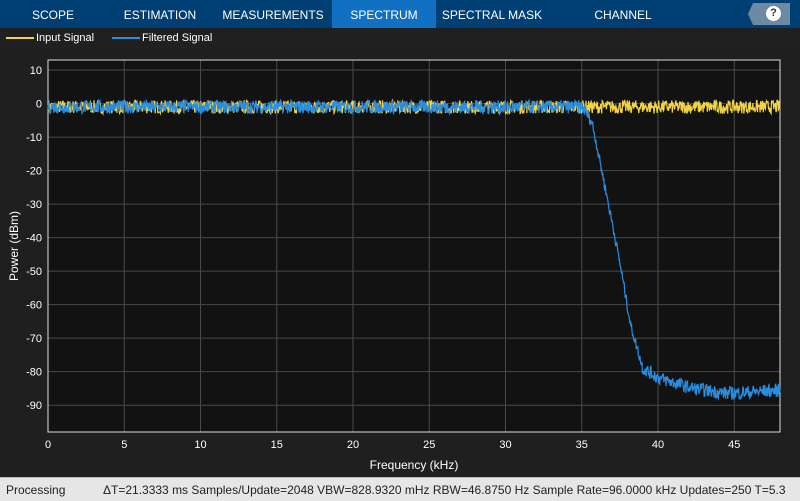 This screenshot has width=800, height=501. Describe the element at coordinates (492, 15) in the screenshot. I see `tab-spectral-mask: SPECTRAL MASK` at that location.